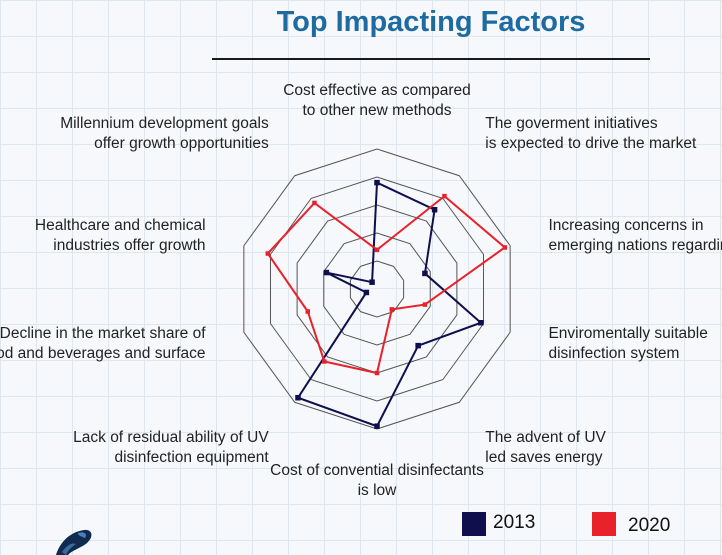 This screenshot has height=555, width=722. I want to click on series-line-2013, so click(389, 304).